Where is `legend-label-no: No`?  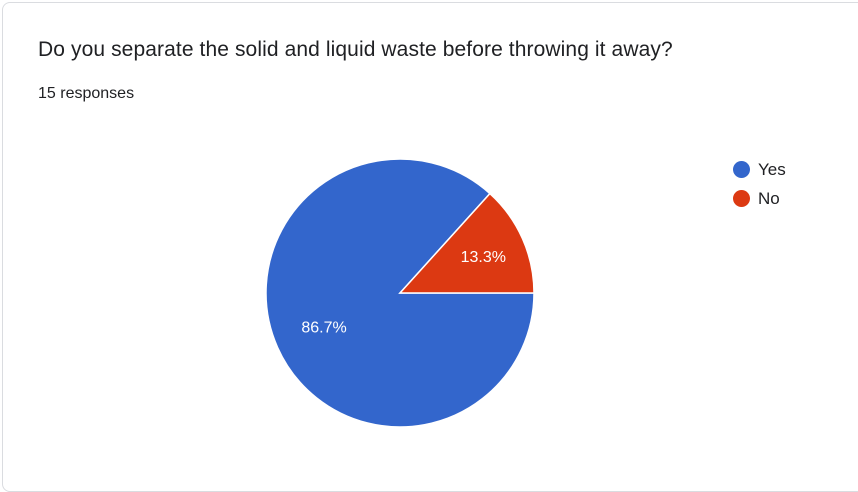
legend-label-no: No is located at coordinates (769, 198).